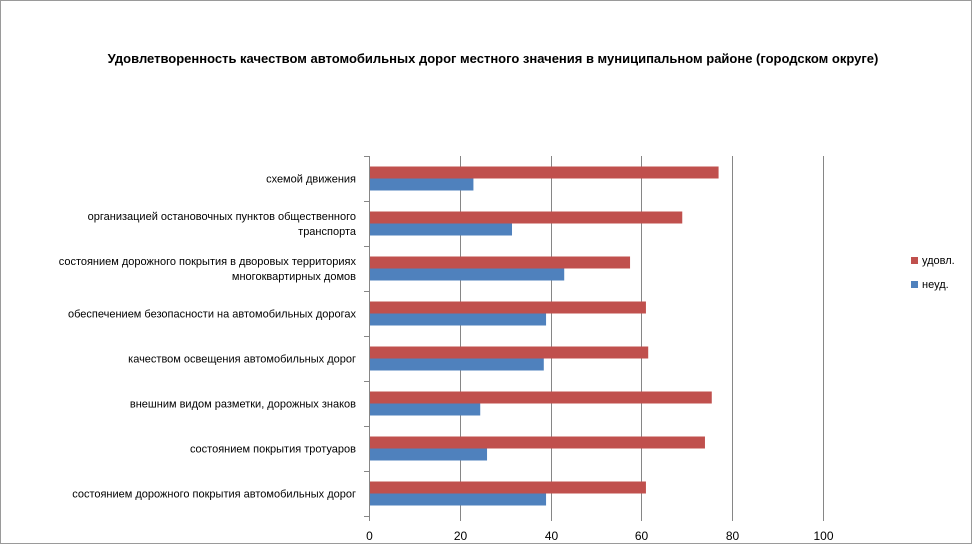 This screenshot has height=544, width=972. What do you see at coordinates (914, 284) in the screenshot?
I see `legend-swatch-neud` at bounding box center [914, 284].